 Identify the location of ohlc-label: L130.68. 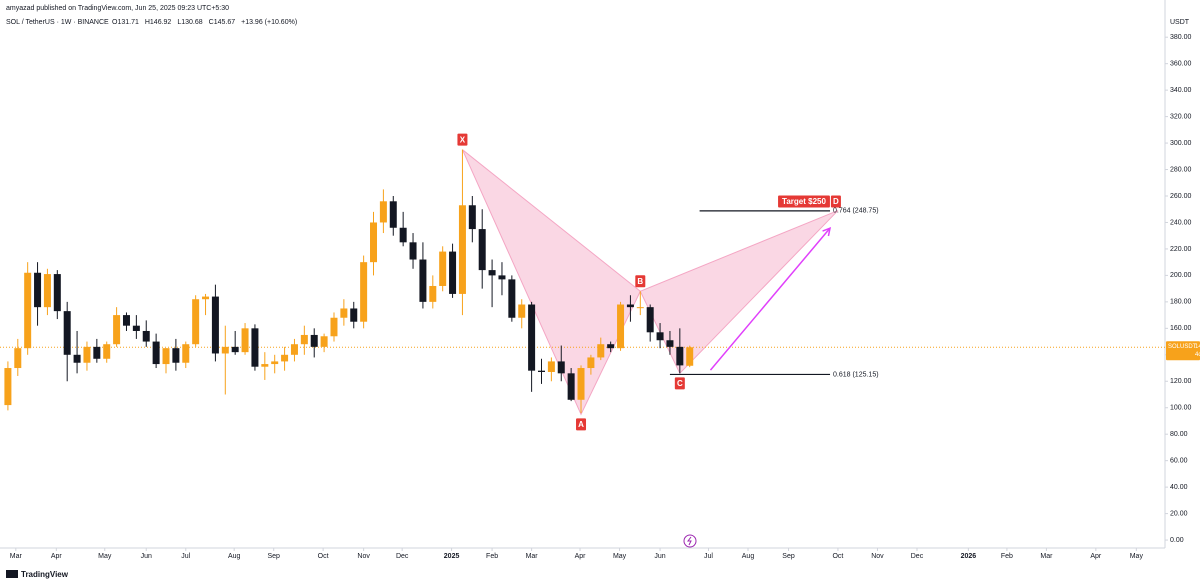
(189, 22).